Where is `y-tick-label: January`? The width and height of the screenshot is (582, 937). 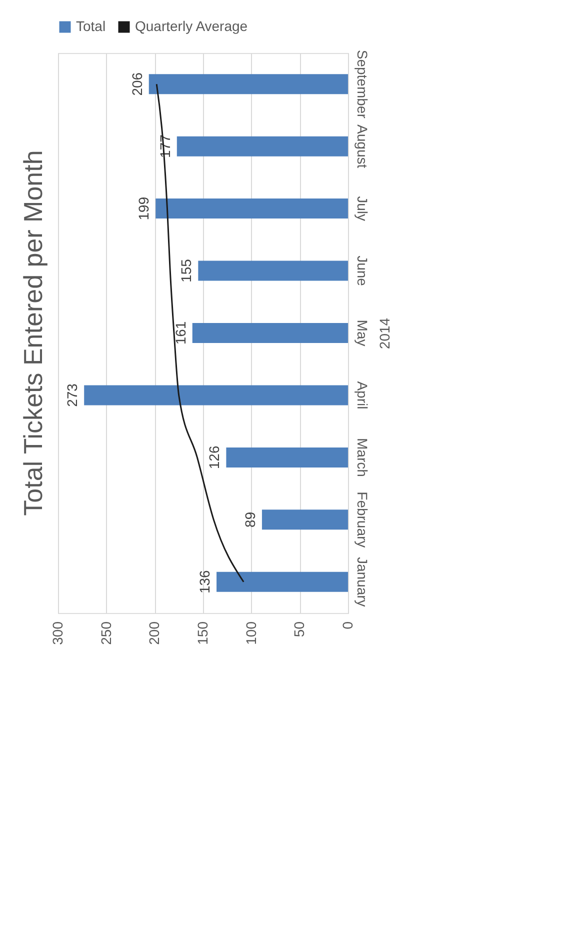 y-tick-label: January is located at coordinates (362, 581).